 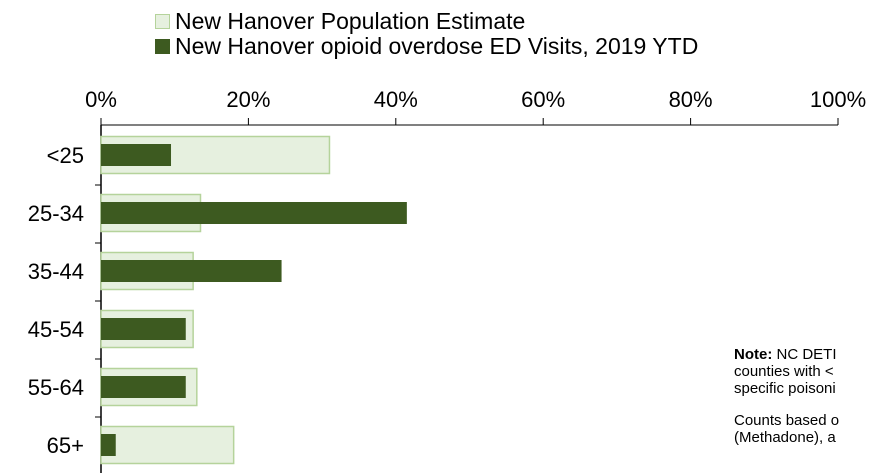 What do you see at coordinates (56, 329) in the screenshot?
I see `y-category-label: 45-54` at bounding box center [56, 329].